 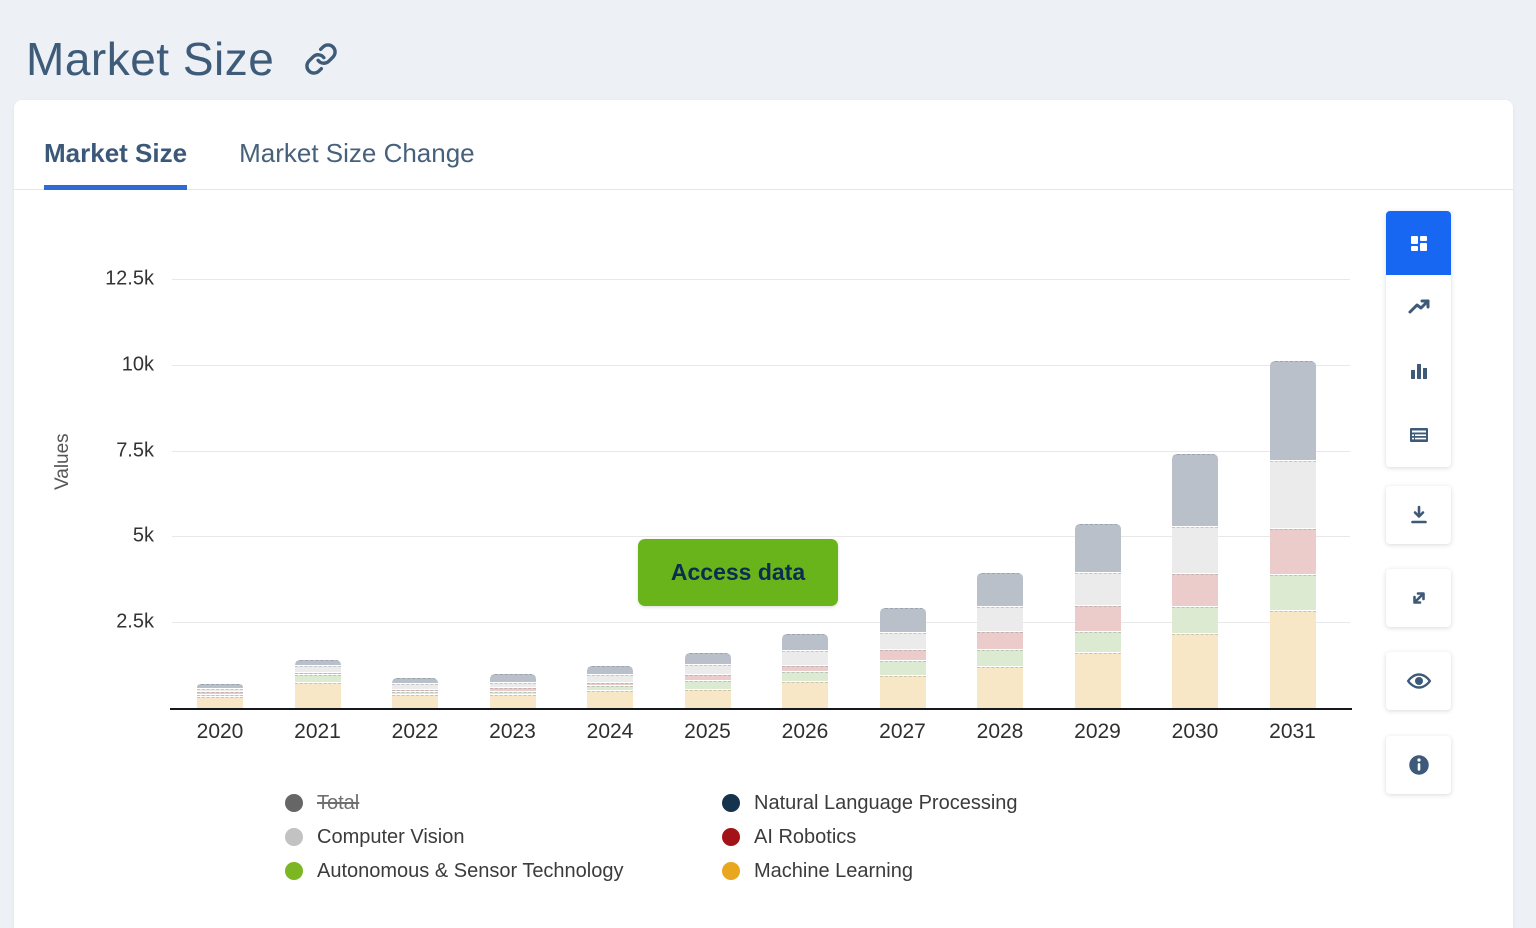 I want to click on table-icon, so click(x=1418, y=435).